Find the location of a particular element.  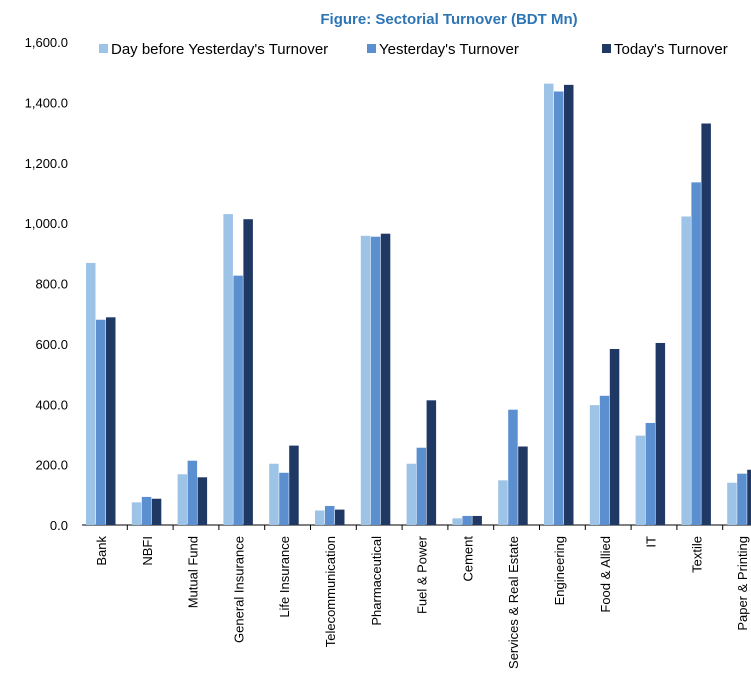

x-tick-label: NBFI is located at coordinates (147, 551).